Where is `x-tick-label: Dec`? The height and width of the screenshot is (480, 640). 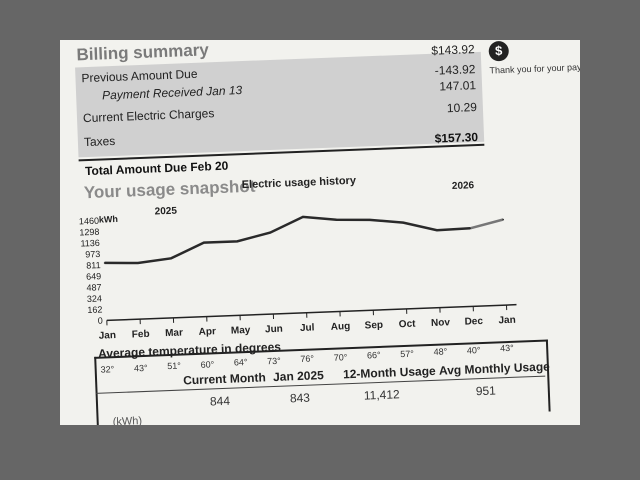 x-tick-label: Dec is located at coordinates (473, 322).